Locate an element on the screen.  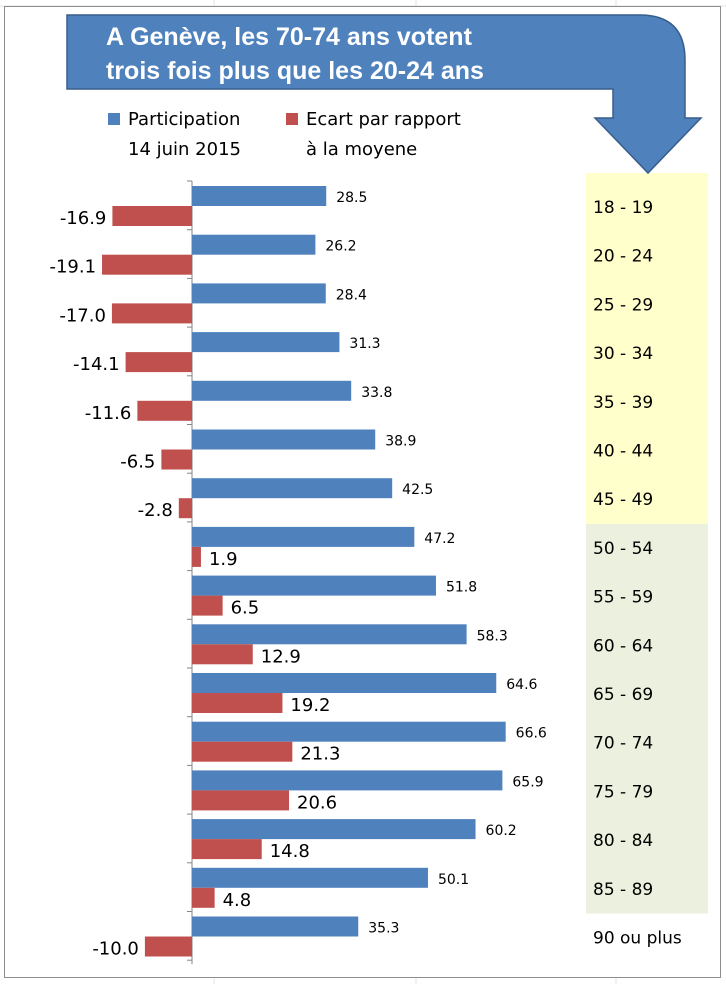
legend-label-ecart-1: Ecart par rapport is located at coordinates (383, 119).